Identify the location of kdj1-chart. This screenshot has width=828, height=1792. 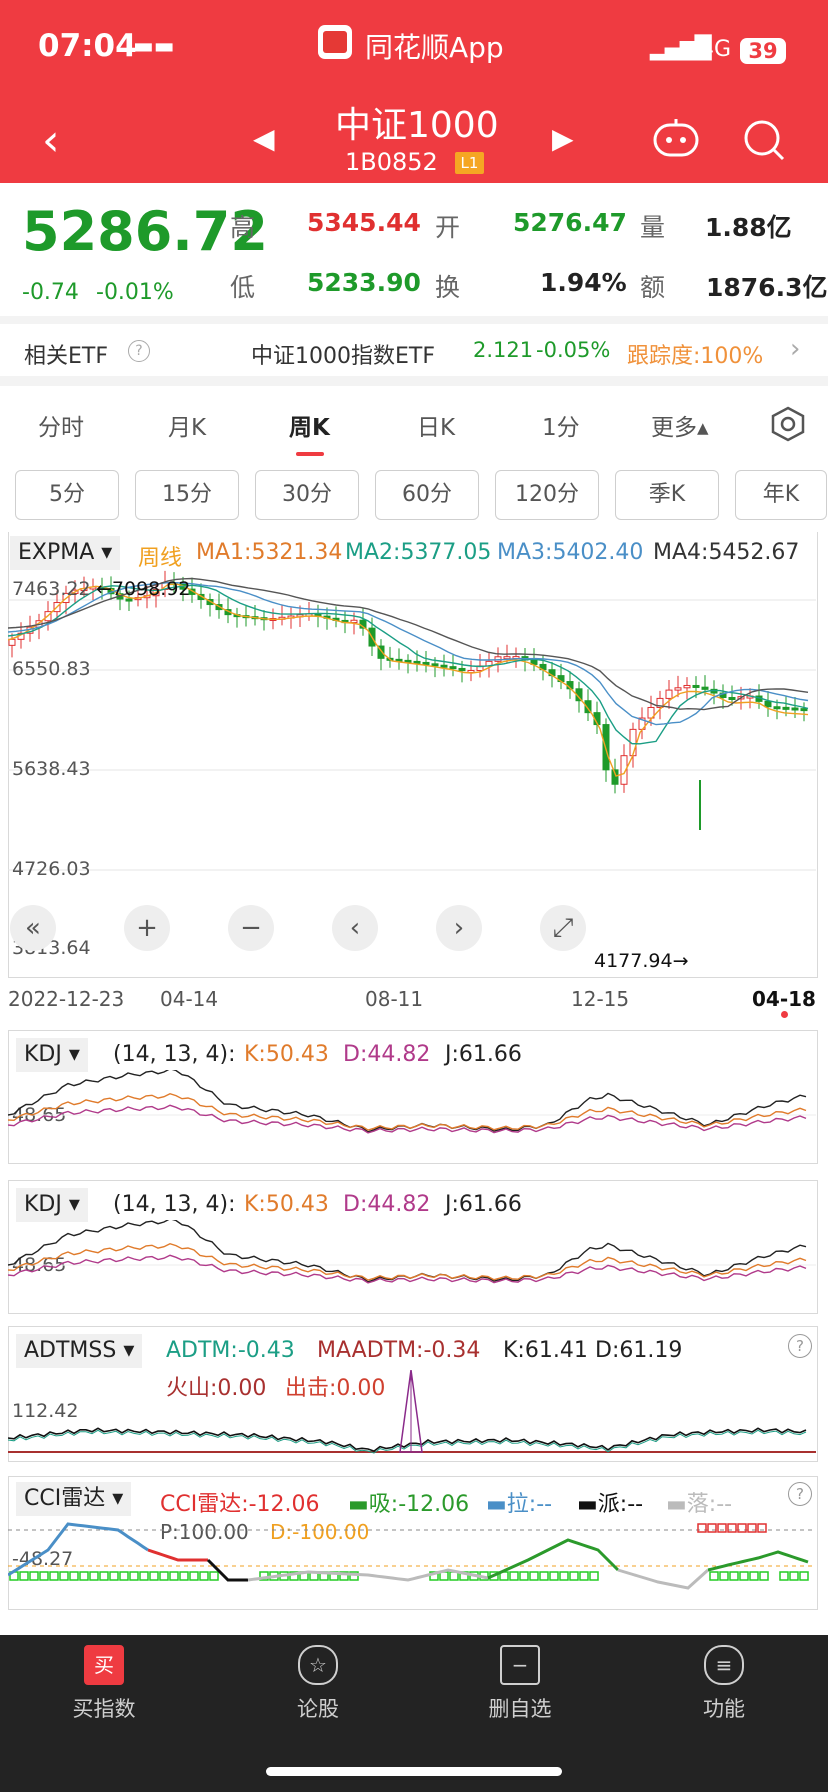
(412, 1115).